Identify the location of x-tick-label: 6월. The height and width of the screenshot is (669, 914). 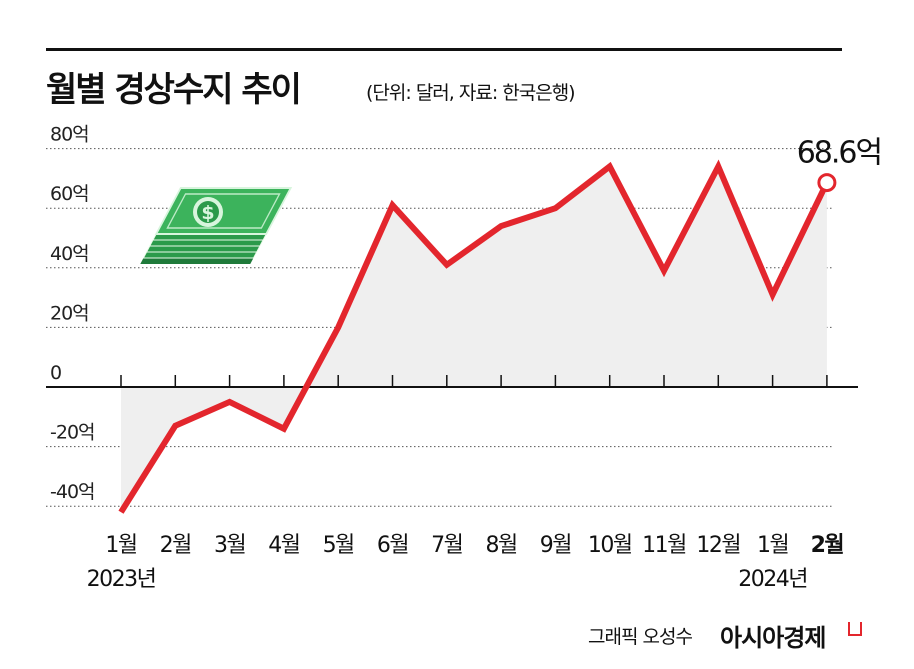
(392, 545).